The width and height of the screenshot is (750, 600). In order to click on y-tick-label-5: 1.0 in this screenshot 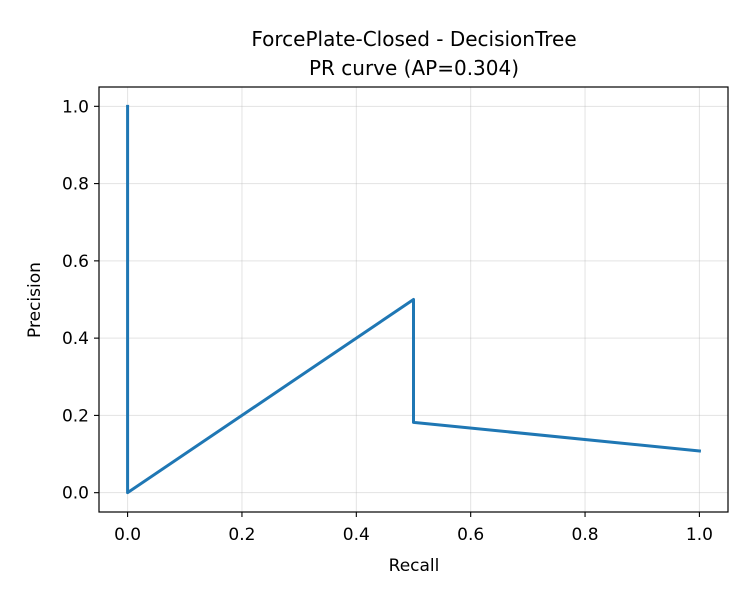, I will do `click(75, 107)`.